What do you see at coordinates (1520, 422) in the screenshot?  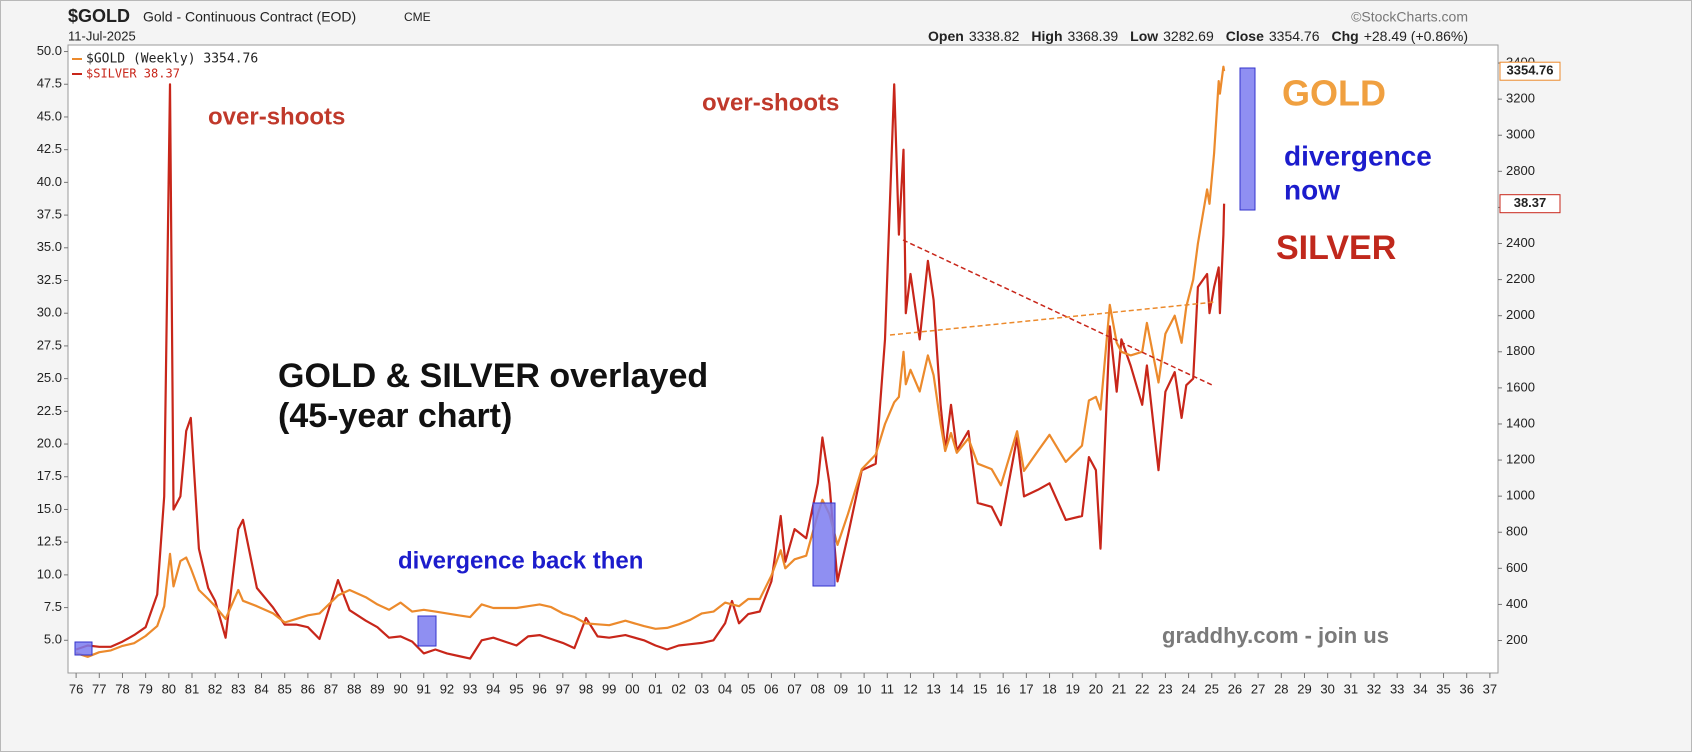 I see `y2-tick-label: 1400` at bounding box center [1520, 422].